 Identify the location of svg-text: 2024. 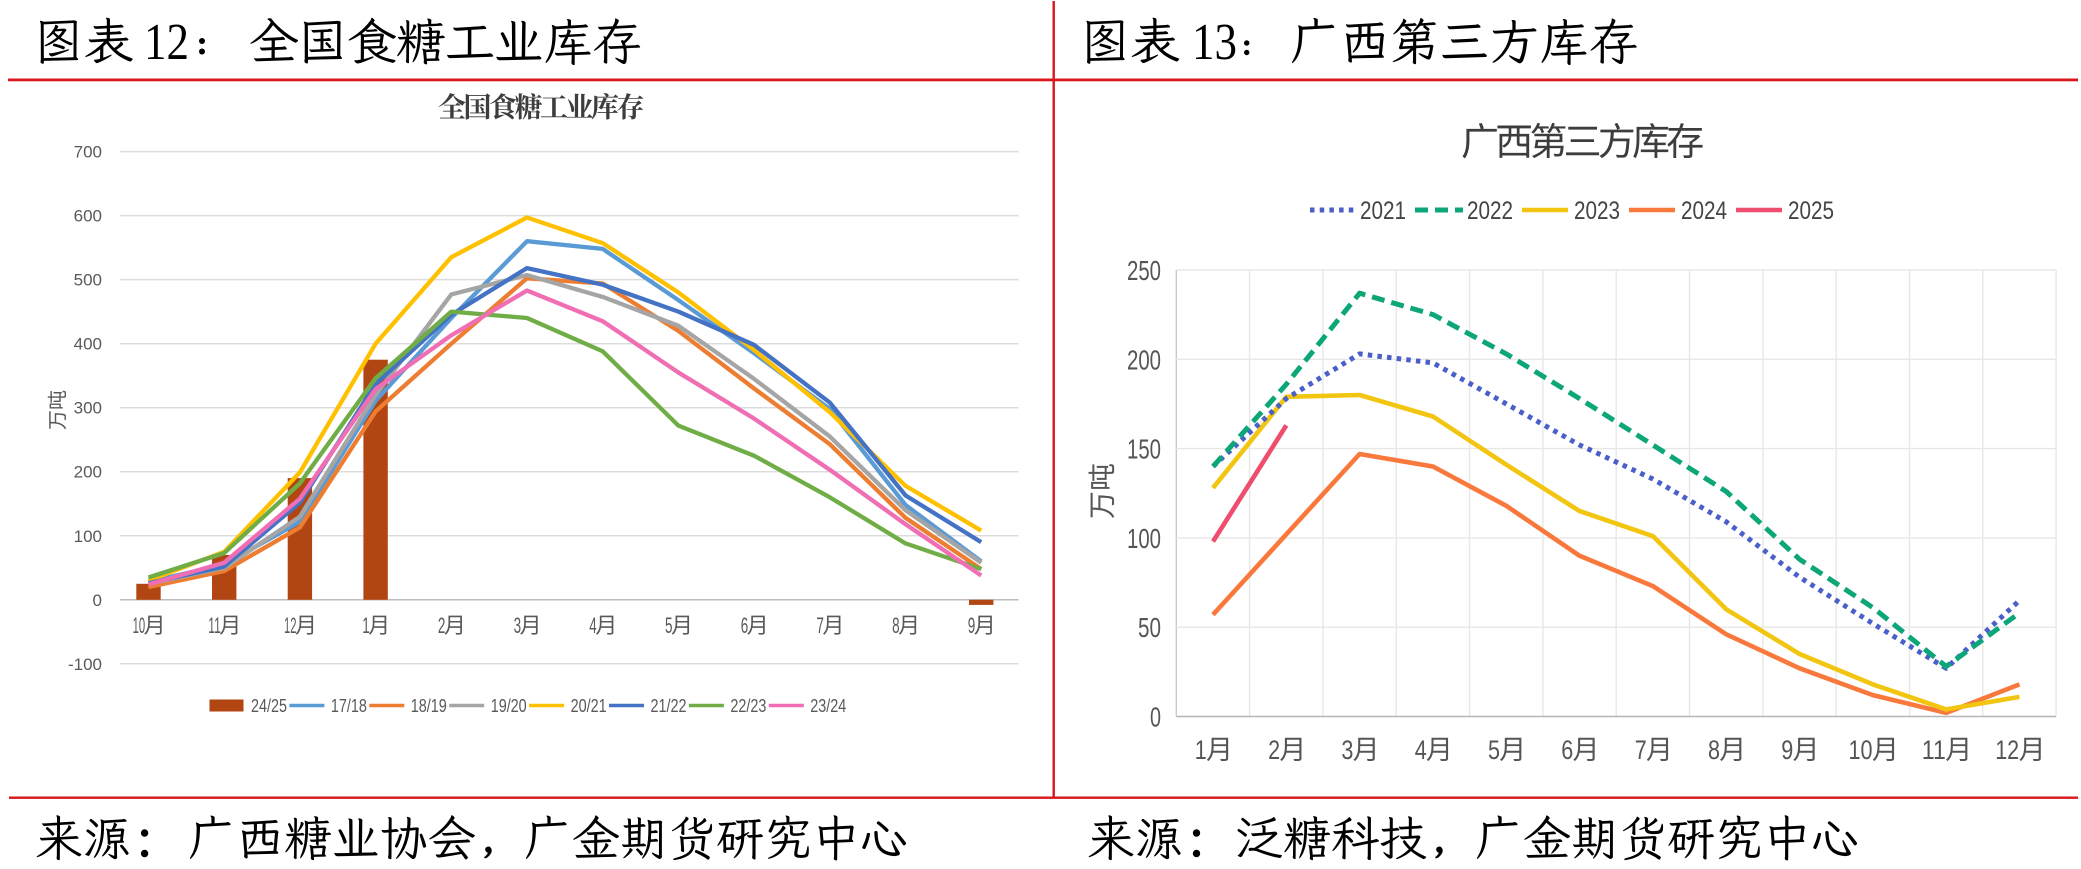
(1704, 211).